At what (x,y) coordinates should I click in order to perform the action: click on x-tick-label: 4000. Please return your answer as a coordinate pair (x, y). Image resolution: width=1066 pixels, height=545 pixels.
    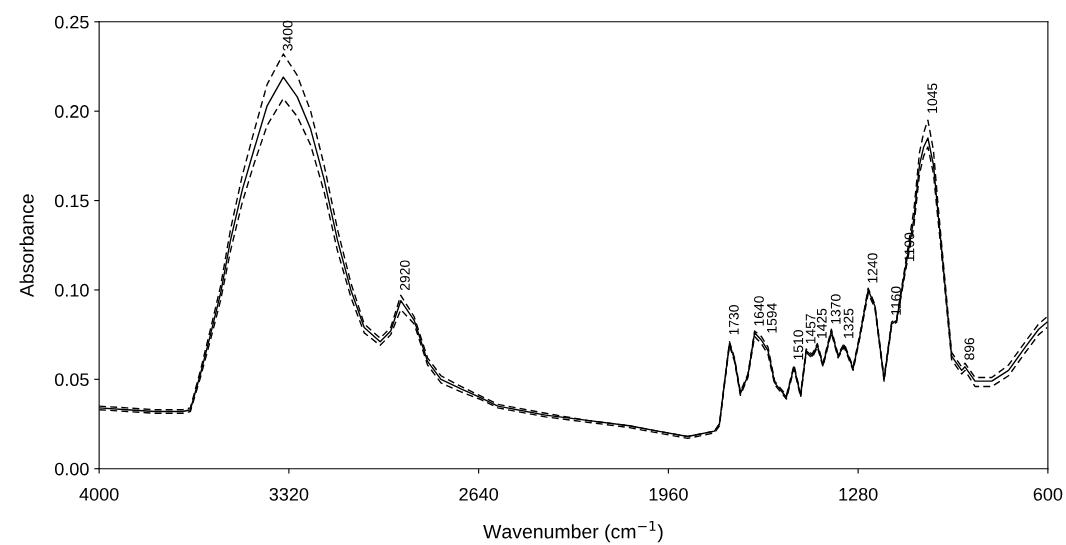
    Looking at the image, I should click on (99, 494).